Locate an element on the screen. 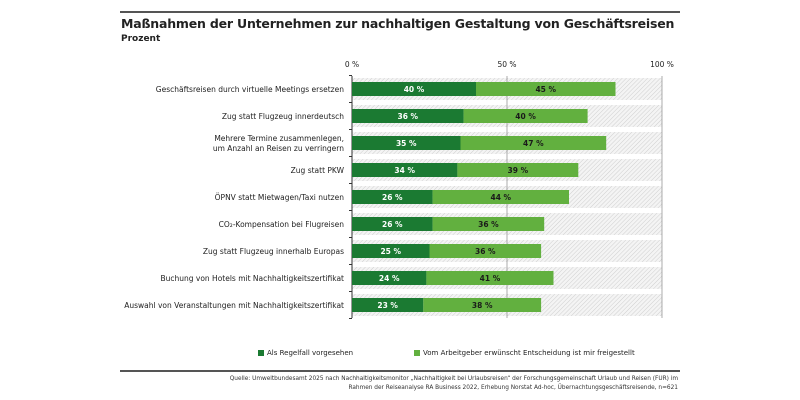 The height and width of the screenshot is (400, 800). data-label: 23 % is located at coordinates (387, 305).